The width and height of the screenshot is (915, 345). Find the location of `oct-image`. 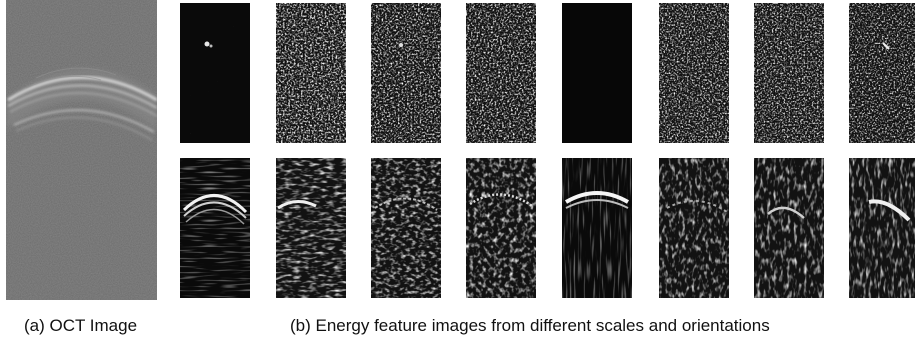

oct-image is located at coordinates (81, 150).